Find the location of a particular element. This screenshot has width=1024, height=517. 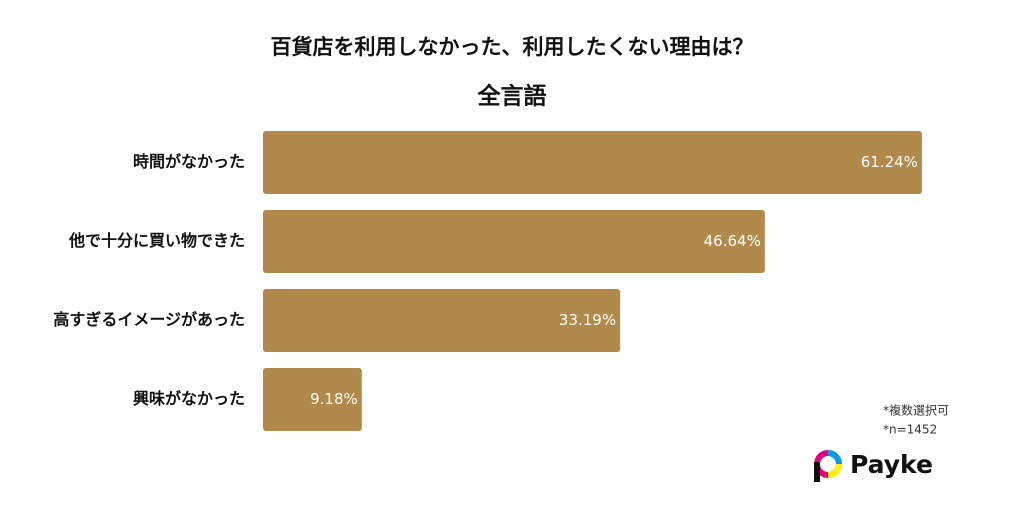

category-label: 高すぎるイメージがあった is located at coordinates (149, 319).